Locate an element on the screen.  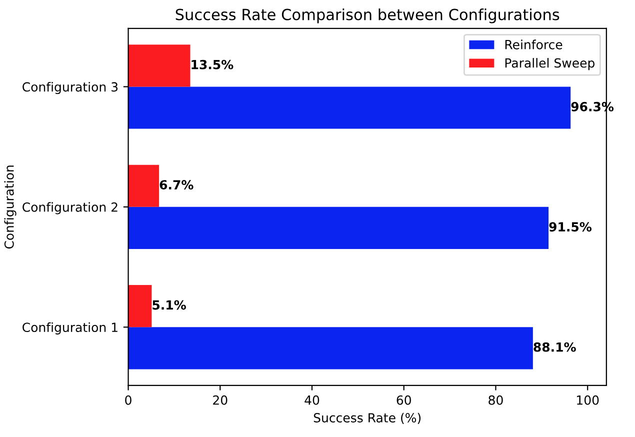
data-label: 91.5% is located at coordinates (570, 227).